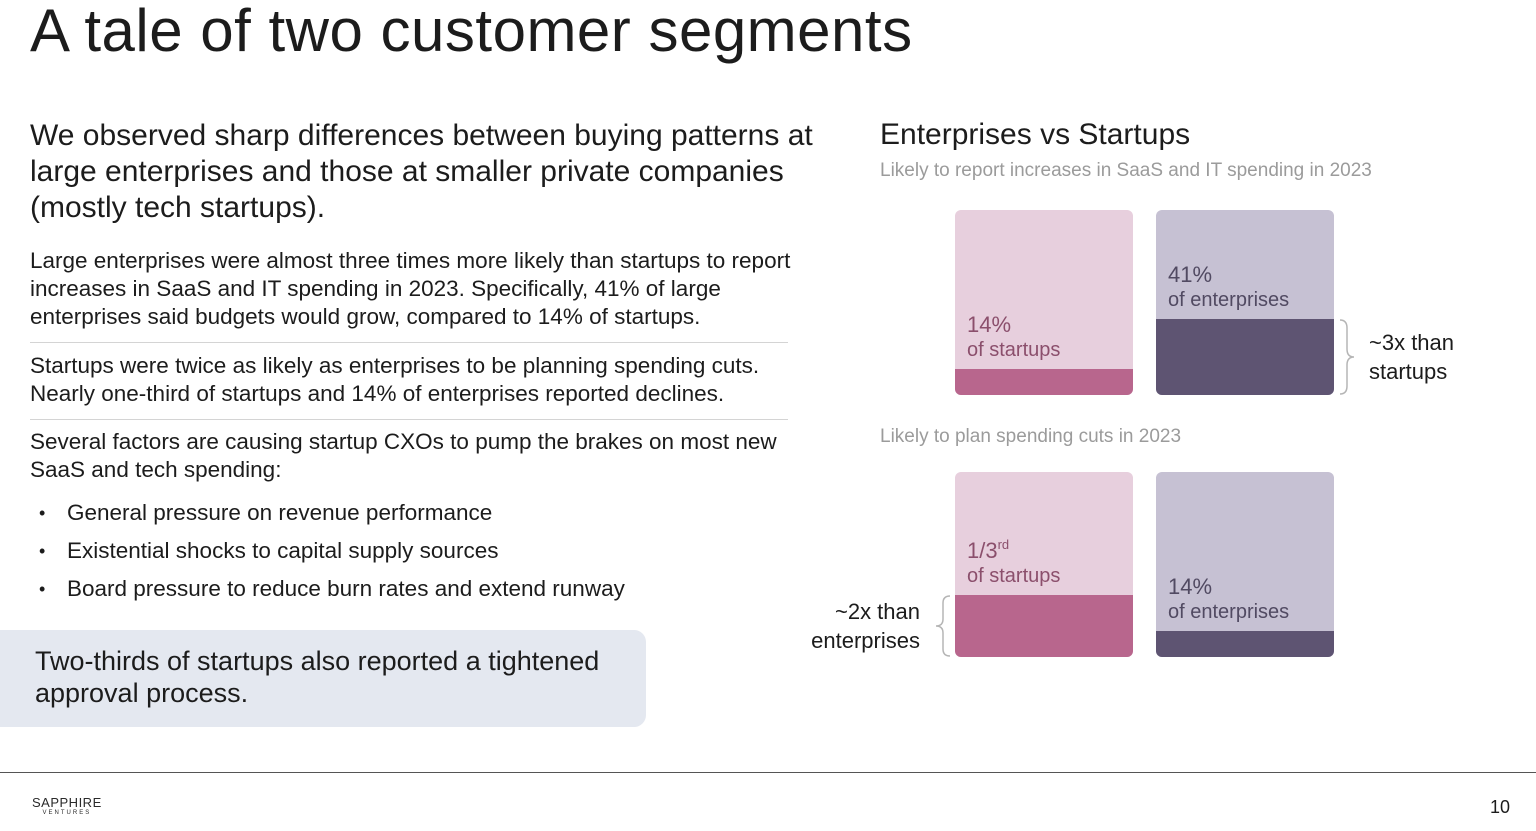  I want to click on data-label-value: 1/3rd, so click(988, 550).